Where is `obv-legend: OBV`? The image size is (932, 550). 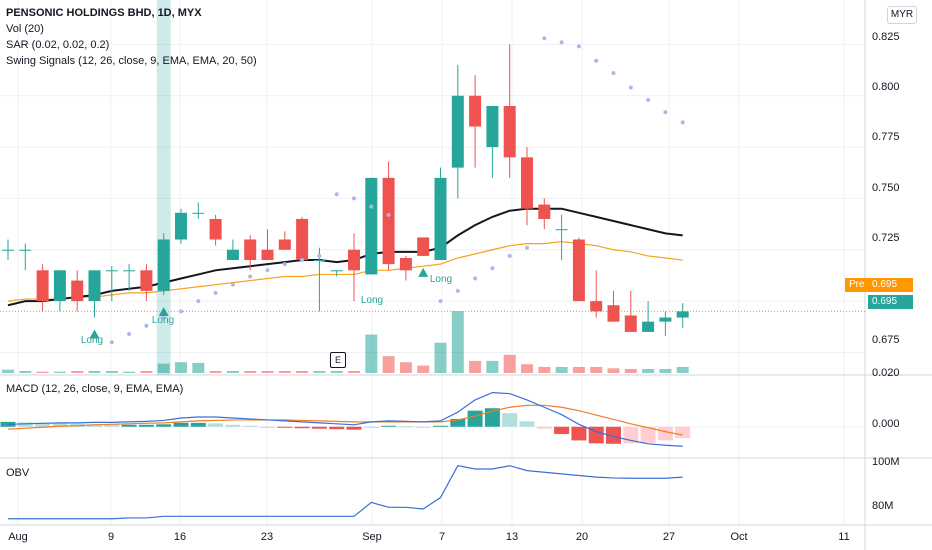
obv-legend: OBV is located at coordinates (18, 473).